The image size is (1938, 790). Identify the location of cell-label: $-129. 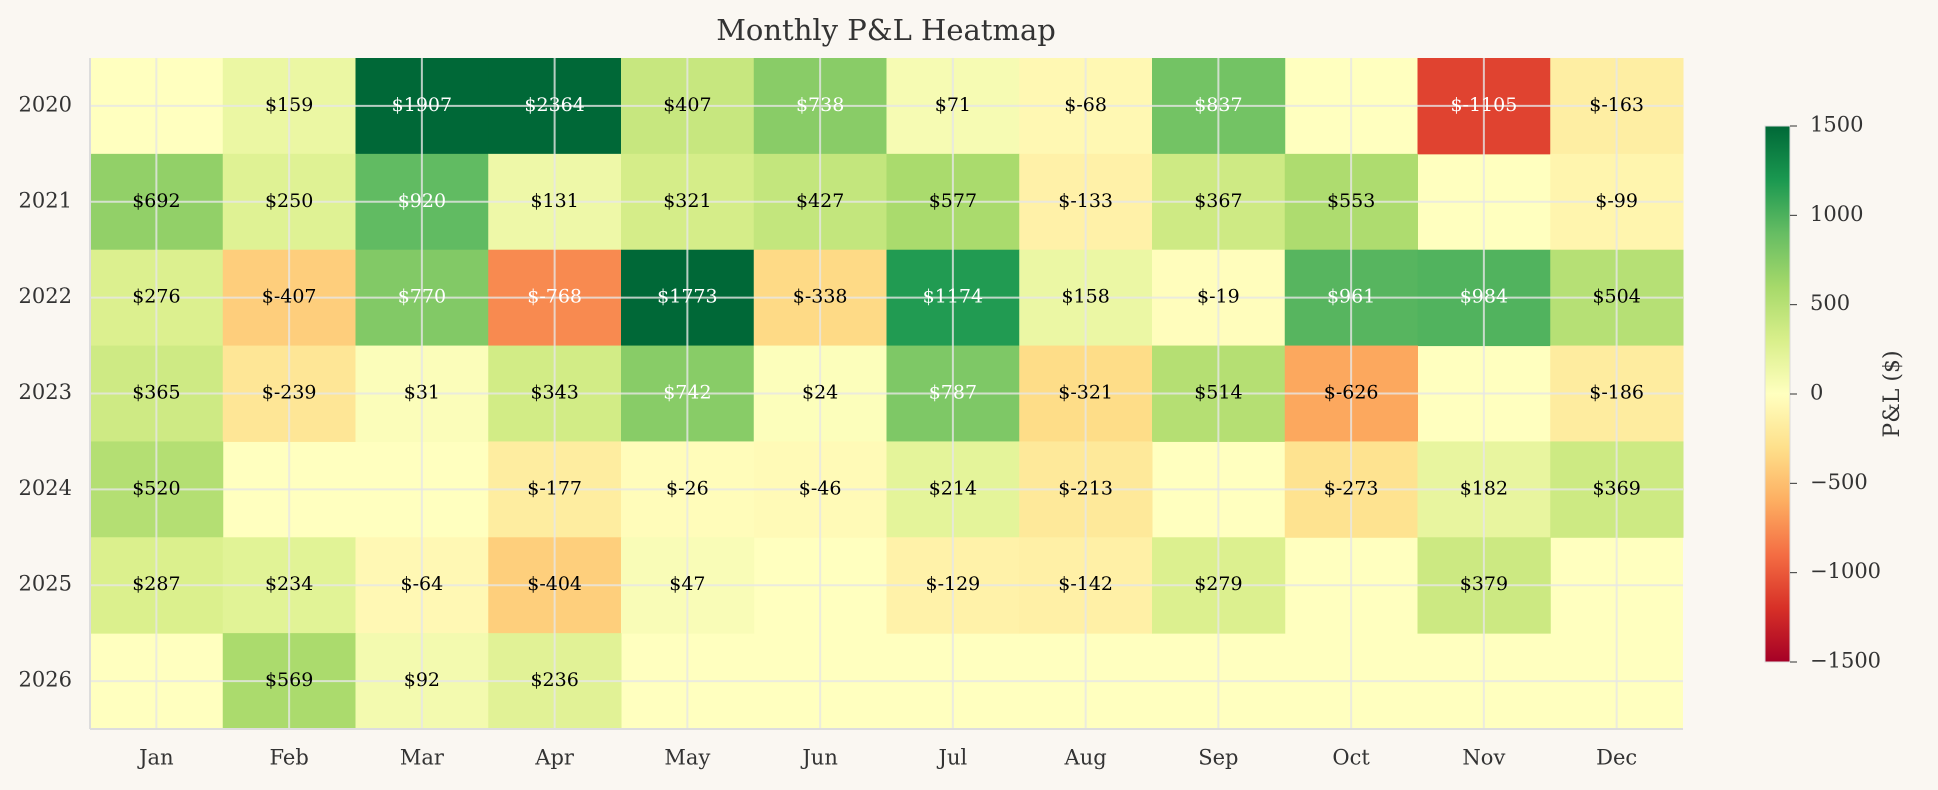
(952, 584).